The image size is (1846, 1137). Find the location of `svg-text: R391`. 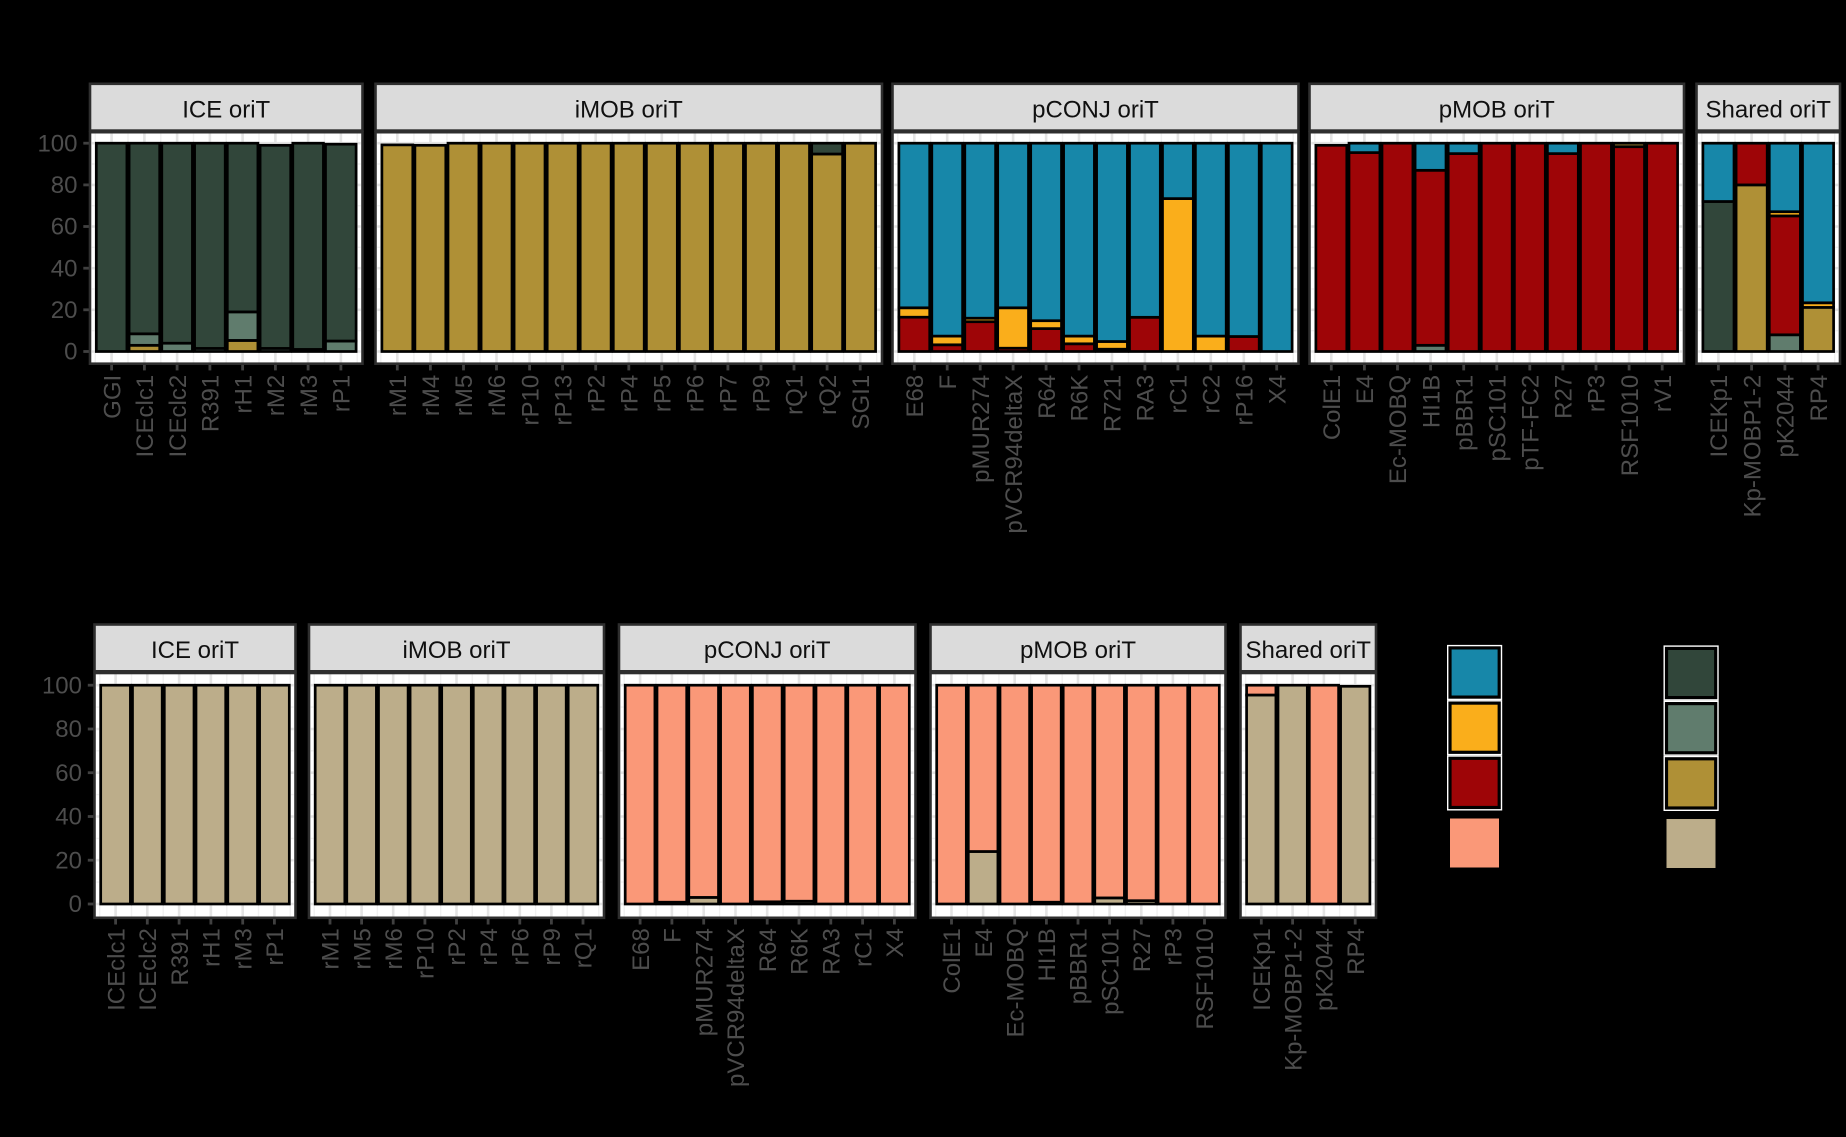

svg-text: R391 is located at coordinates (180, 956).